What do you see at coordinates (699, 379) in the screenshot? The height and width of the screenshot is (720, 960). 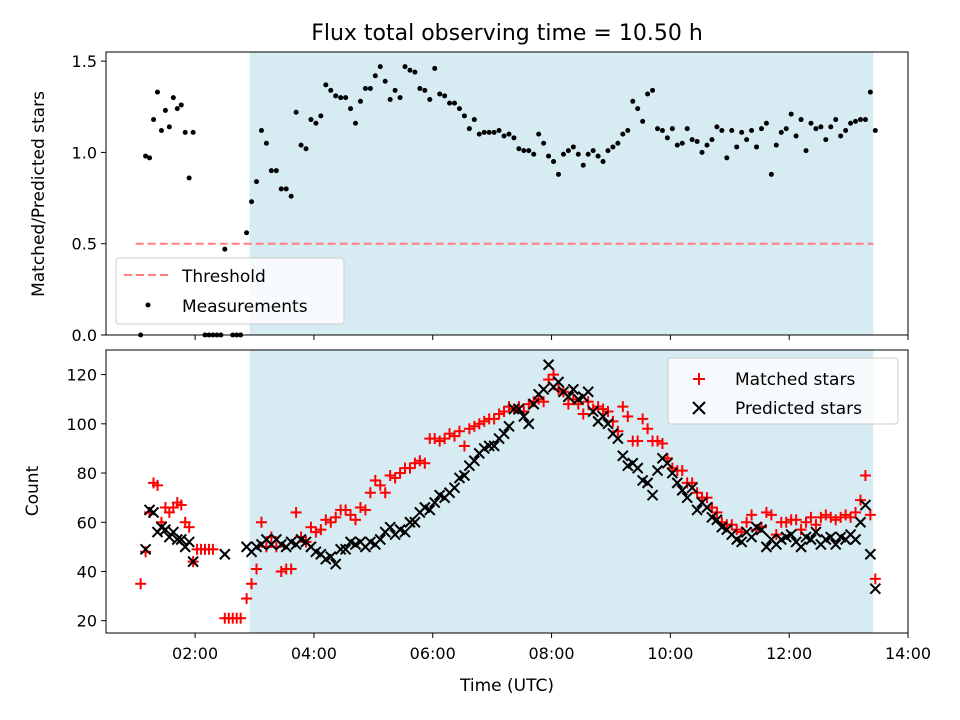 I see `legend-matched-swatch` at bounding box center [699, 379].